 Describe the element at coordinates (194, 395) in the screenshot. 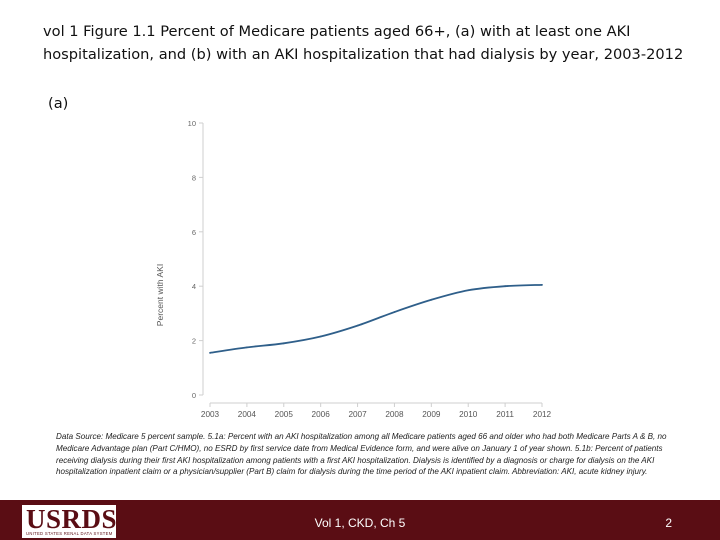

I see `y-tick-label: 0` at that location.